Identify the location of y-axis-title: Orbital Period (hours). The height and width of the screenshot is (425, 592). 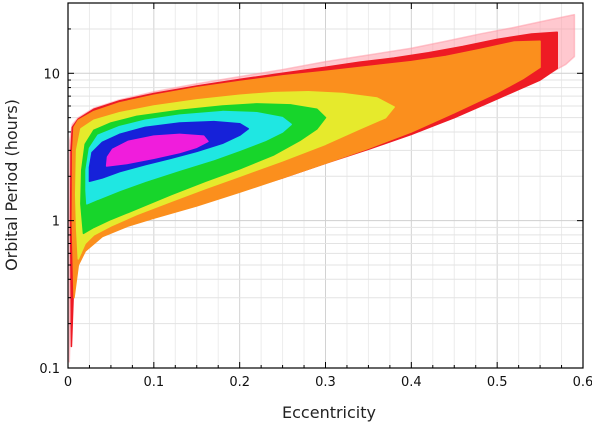
(11, 185).